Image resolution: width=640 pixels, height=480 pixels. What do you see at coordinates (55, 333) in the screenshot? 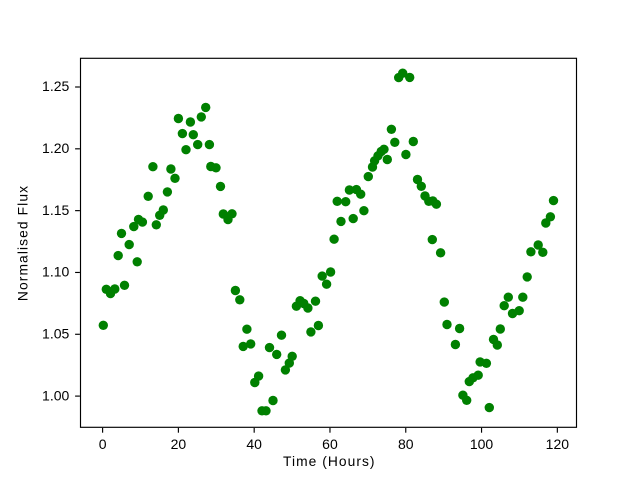
I see `svg-text: 1.05` at bounding box center [55, 333].